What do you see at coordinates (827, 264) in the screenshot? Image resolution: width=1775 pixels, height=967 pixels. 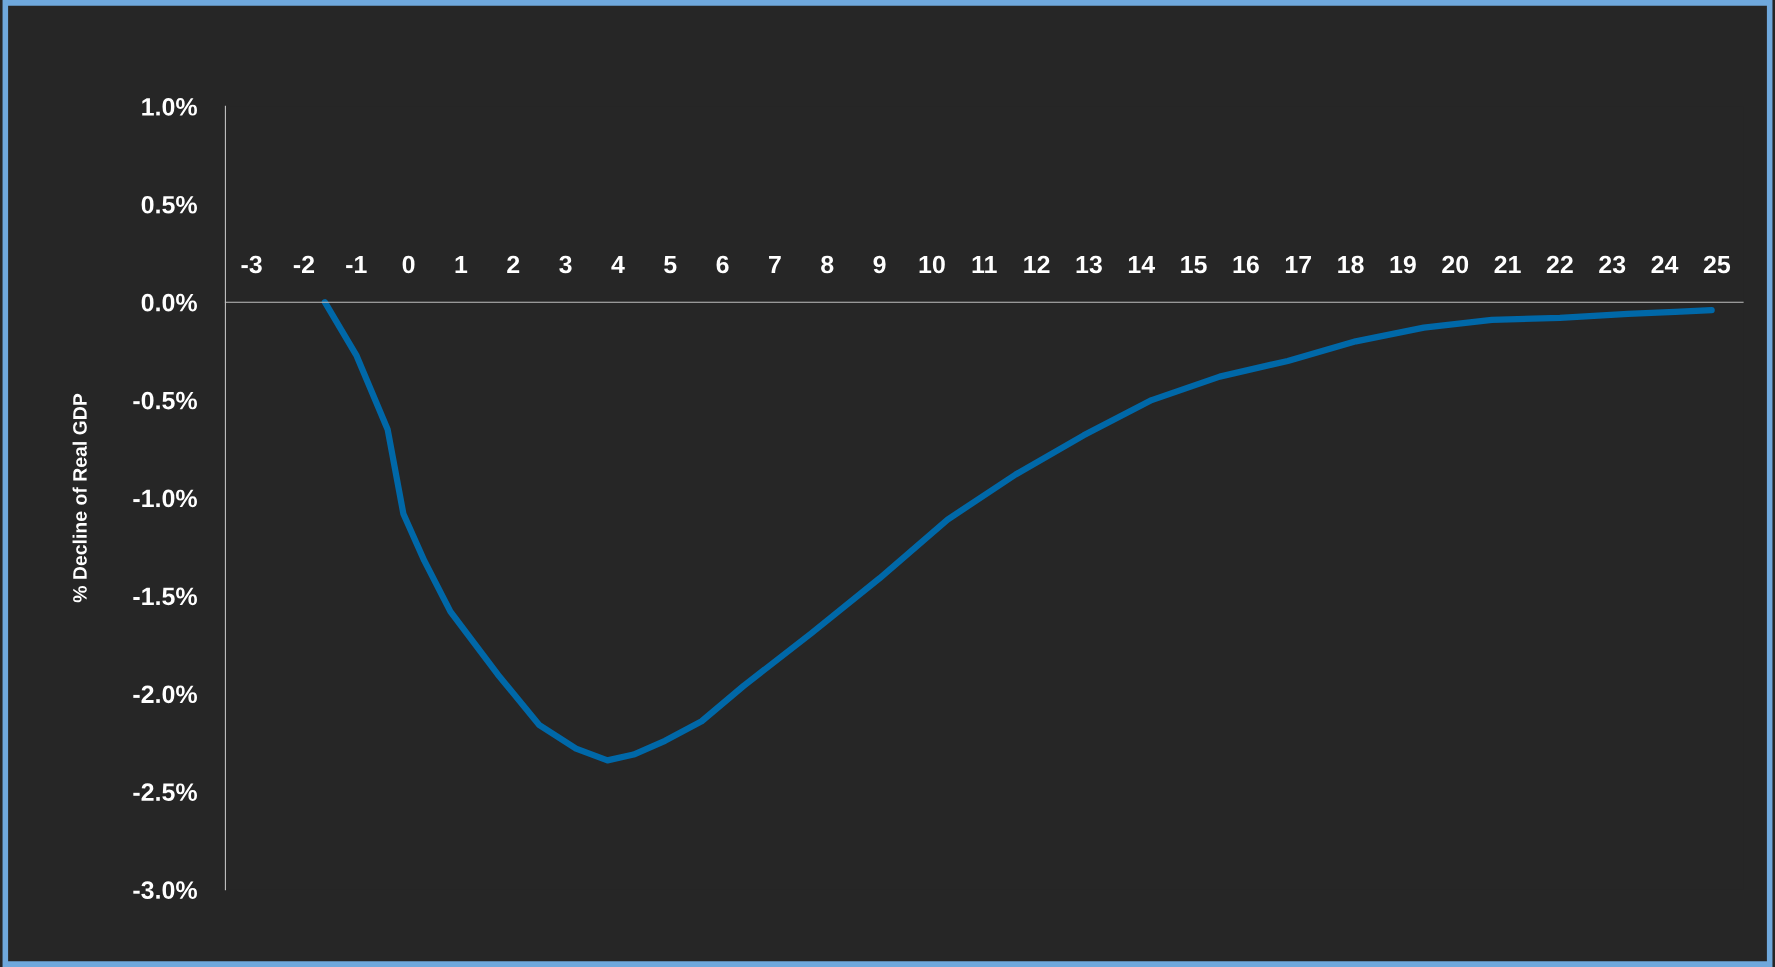 I see `x-tick-label: 8` at bounding box center [827, 264].